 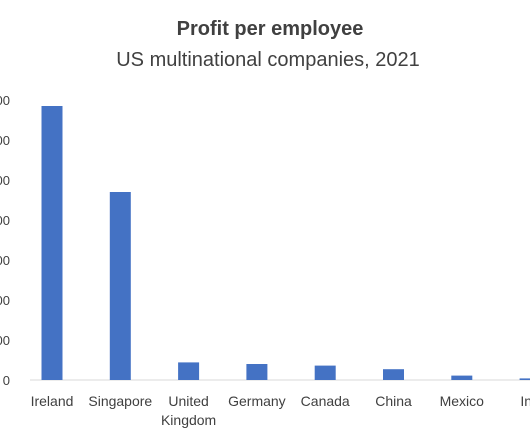 I want to click on x-tick-label: China, so click(x=393, y=401).